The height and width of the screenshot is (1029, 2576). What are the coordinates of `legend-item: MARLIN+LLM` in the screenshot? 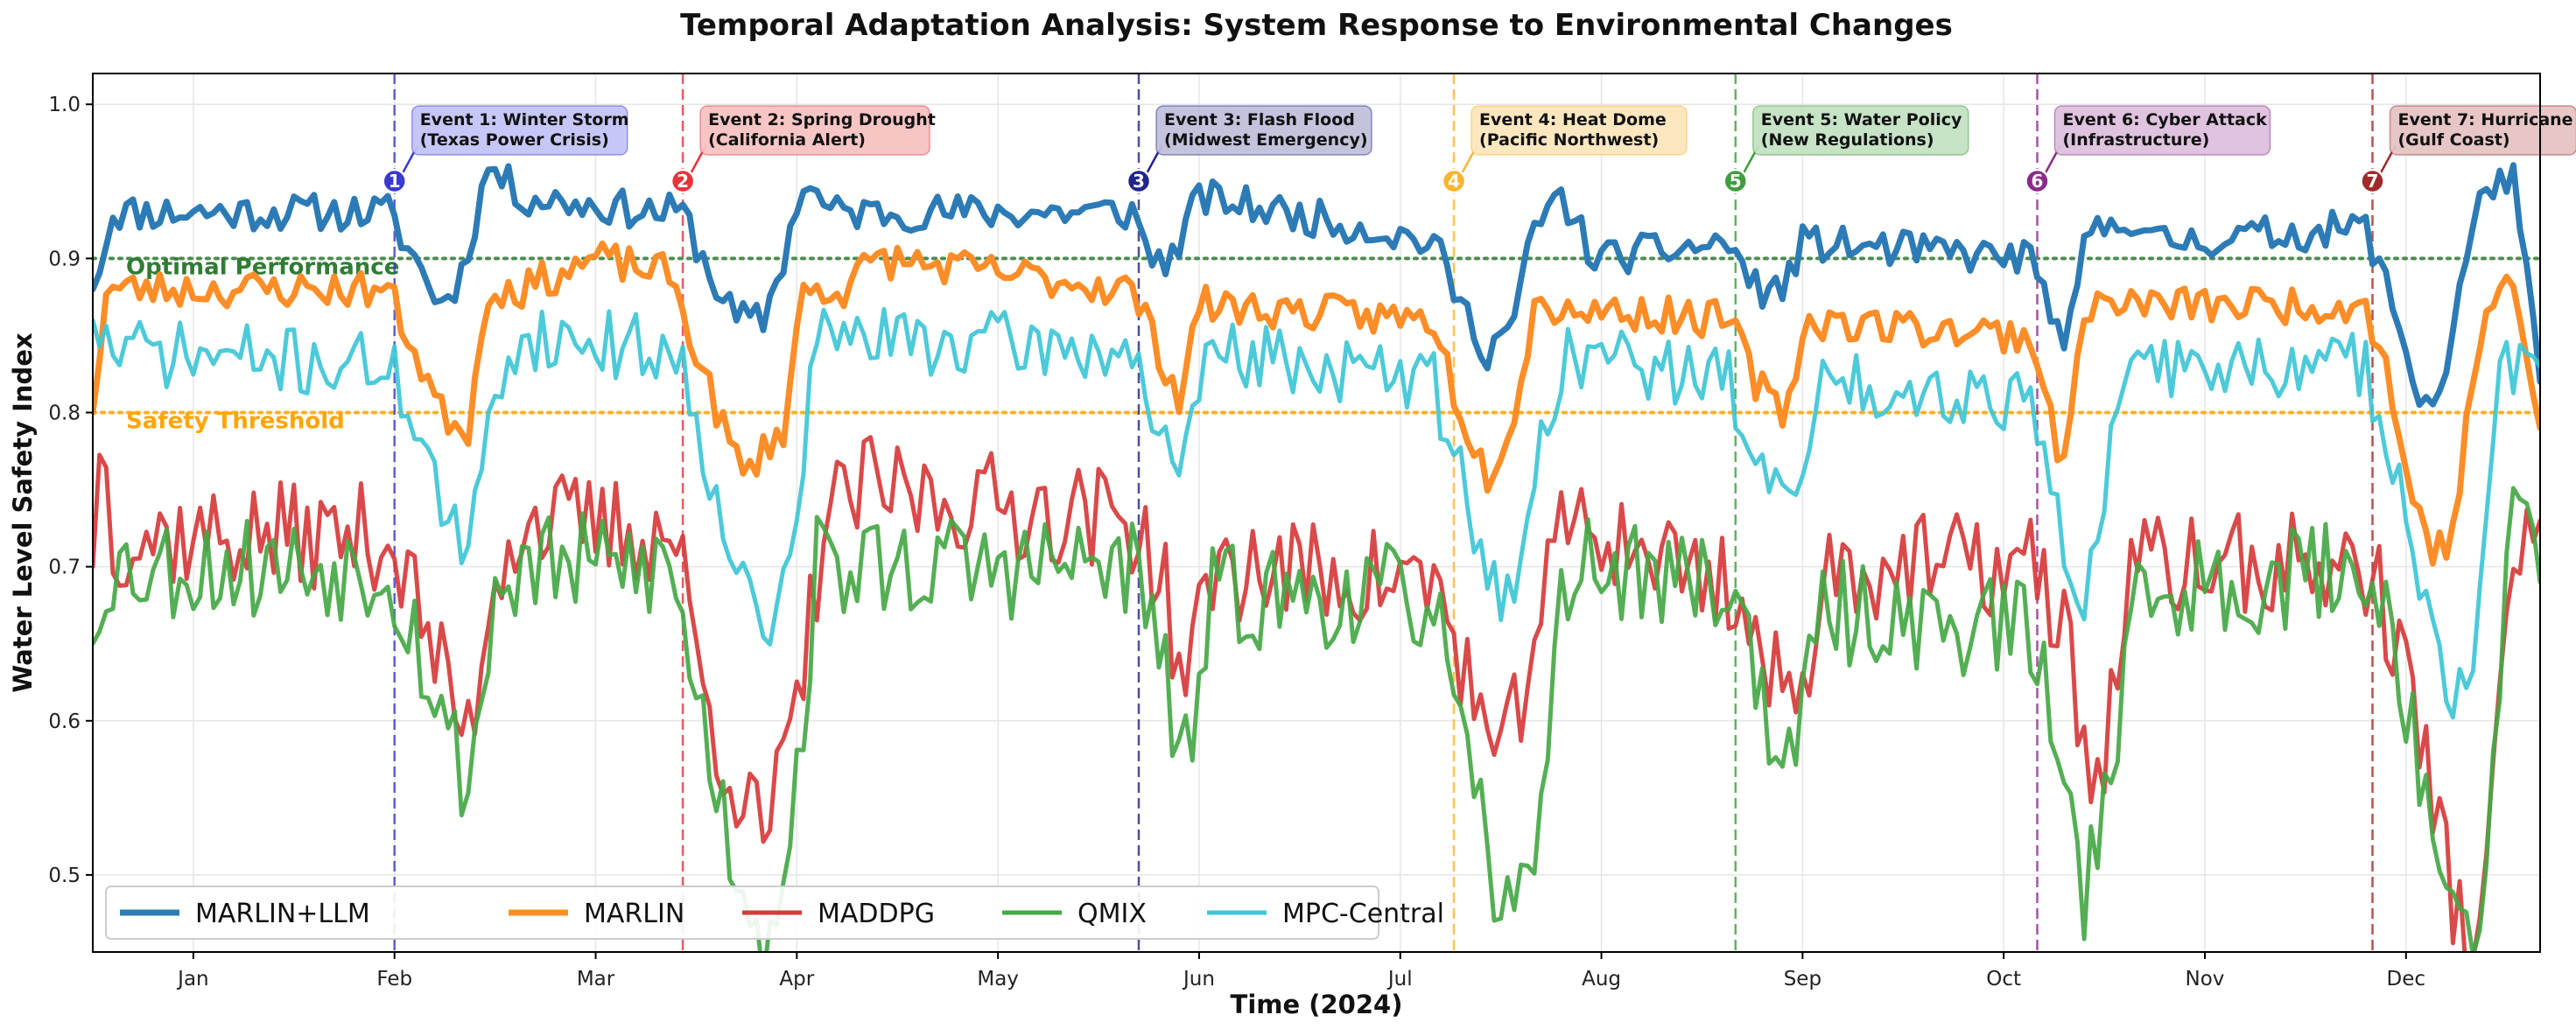 It's located at (245, 914).